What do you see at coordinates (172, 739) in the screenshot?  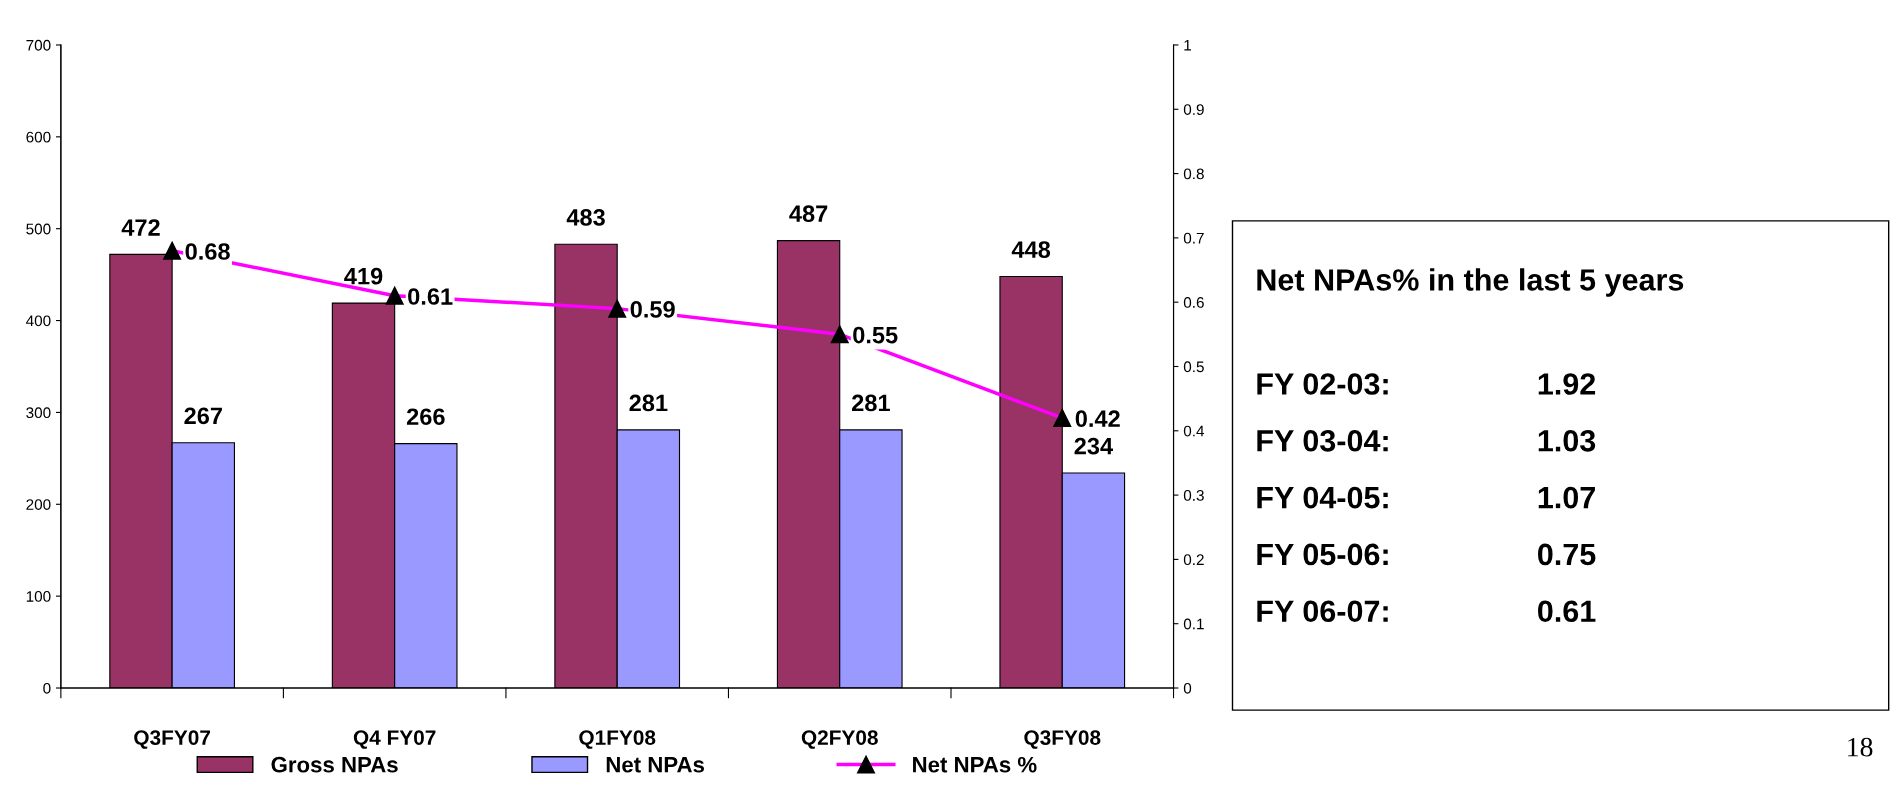 I see `x-tick-label: Q3FY07` at bounding box center [172, 739].